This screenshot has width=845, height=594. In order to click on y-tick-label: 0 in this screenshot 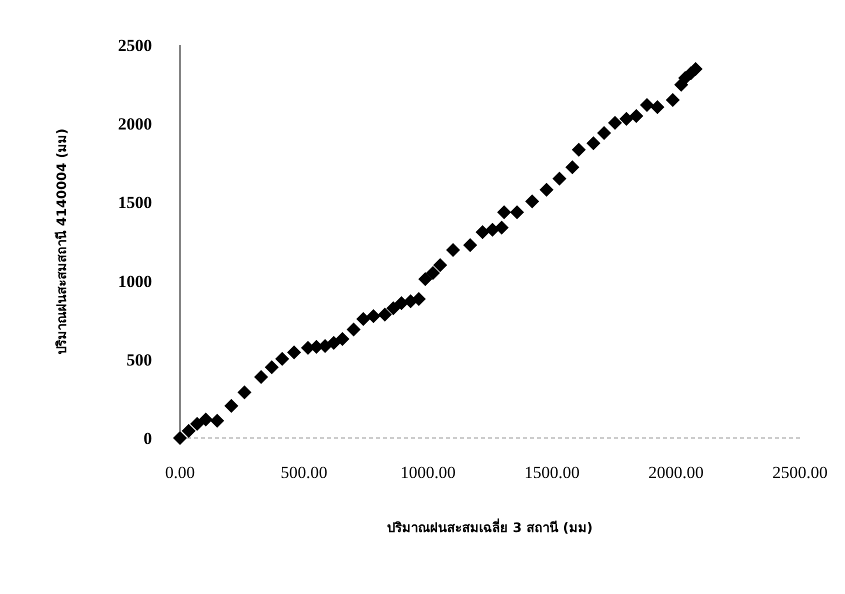, I will do `click(148, 438)`.